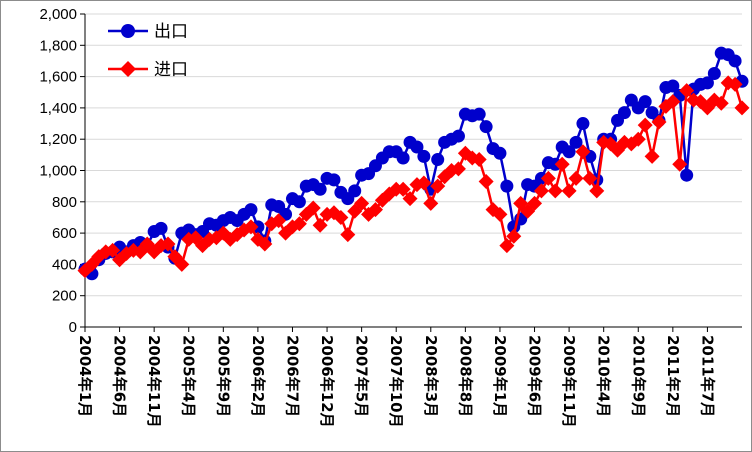 The image size is (752, 452). I want to click on x-tick-label: 2007年5月, so click(362, 376).